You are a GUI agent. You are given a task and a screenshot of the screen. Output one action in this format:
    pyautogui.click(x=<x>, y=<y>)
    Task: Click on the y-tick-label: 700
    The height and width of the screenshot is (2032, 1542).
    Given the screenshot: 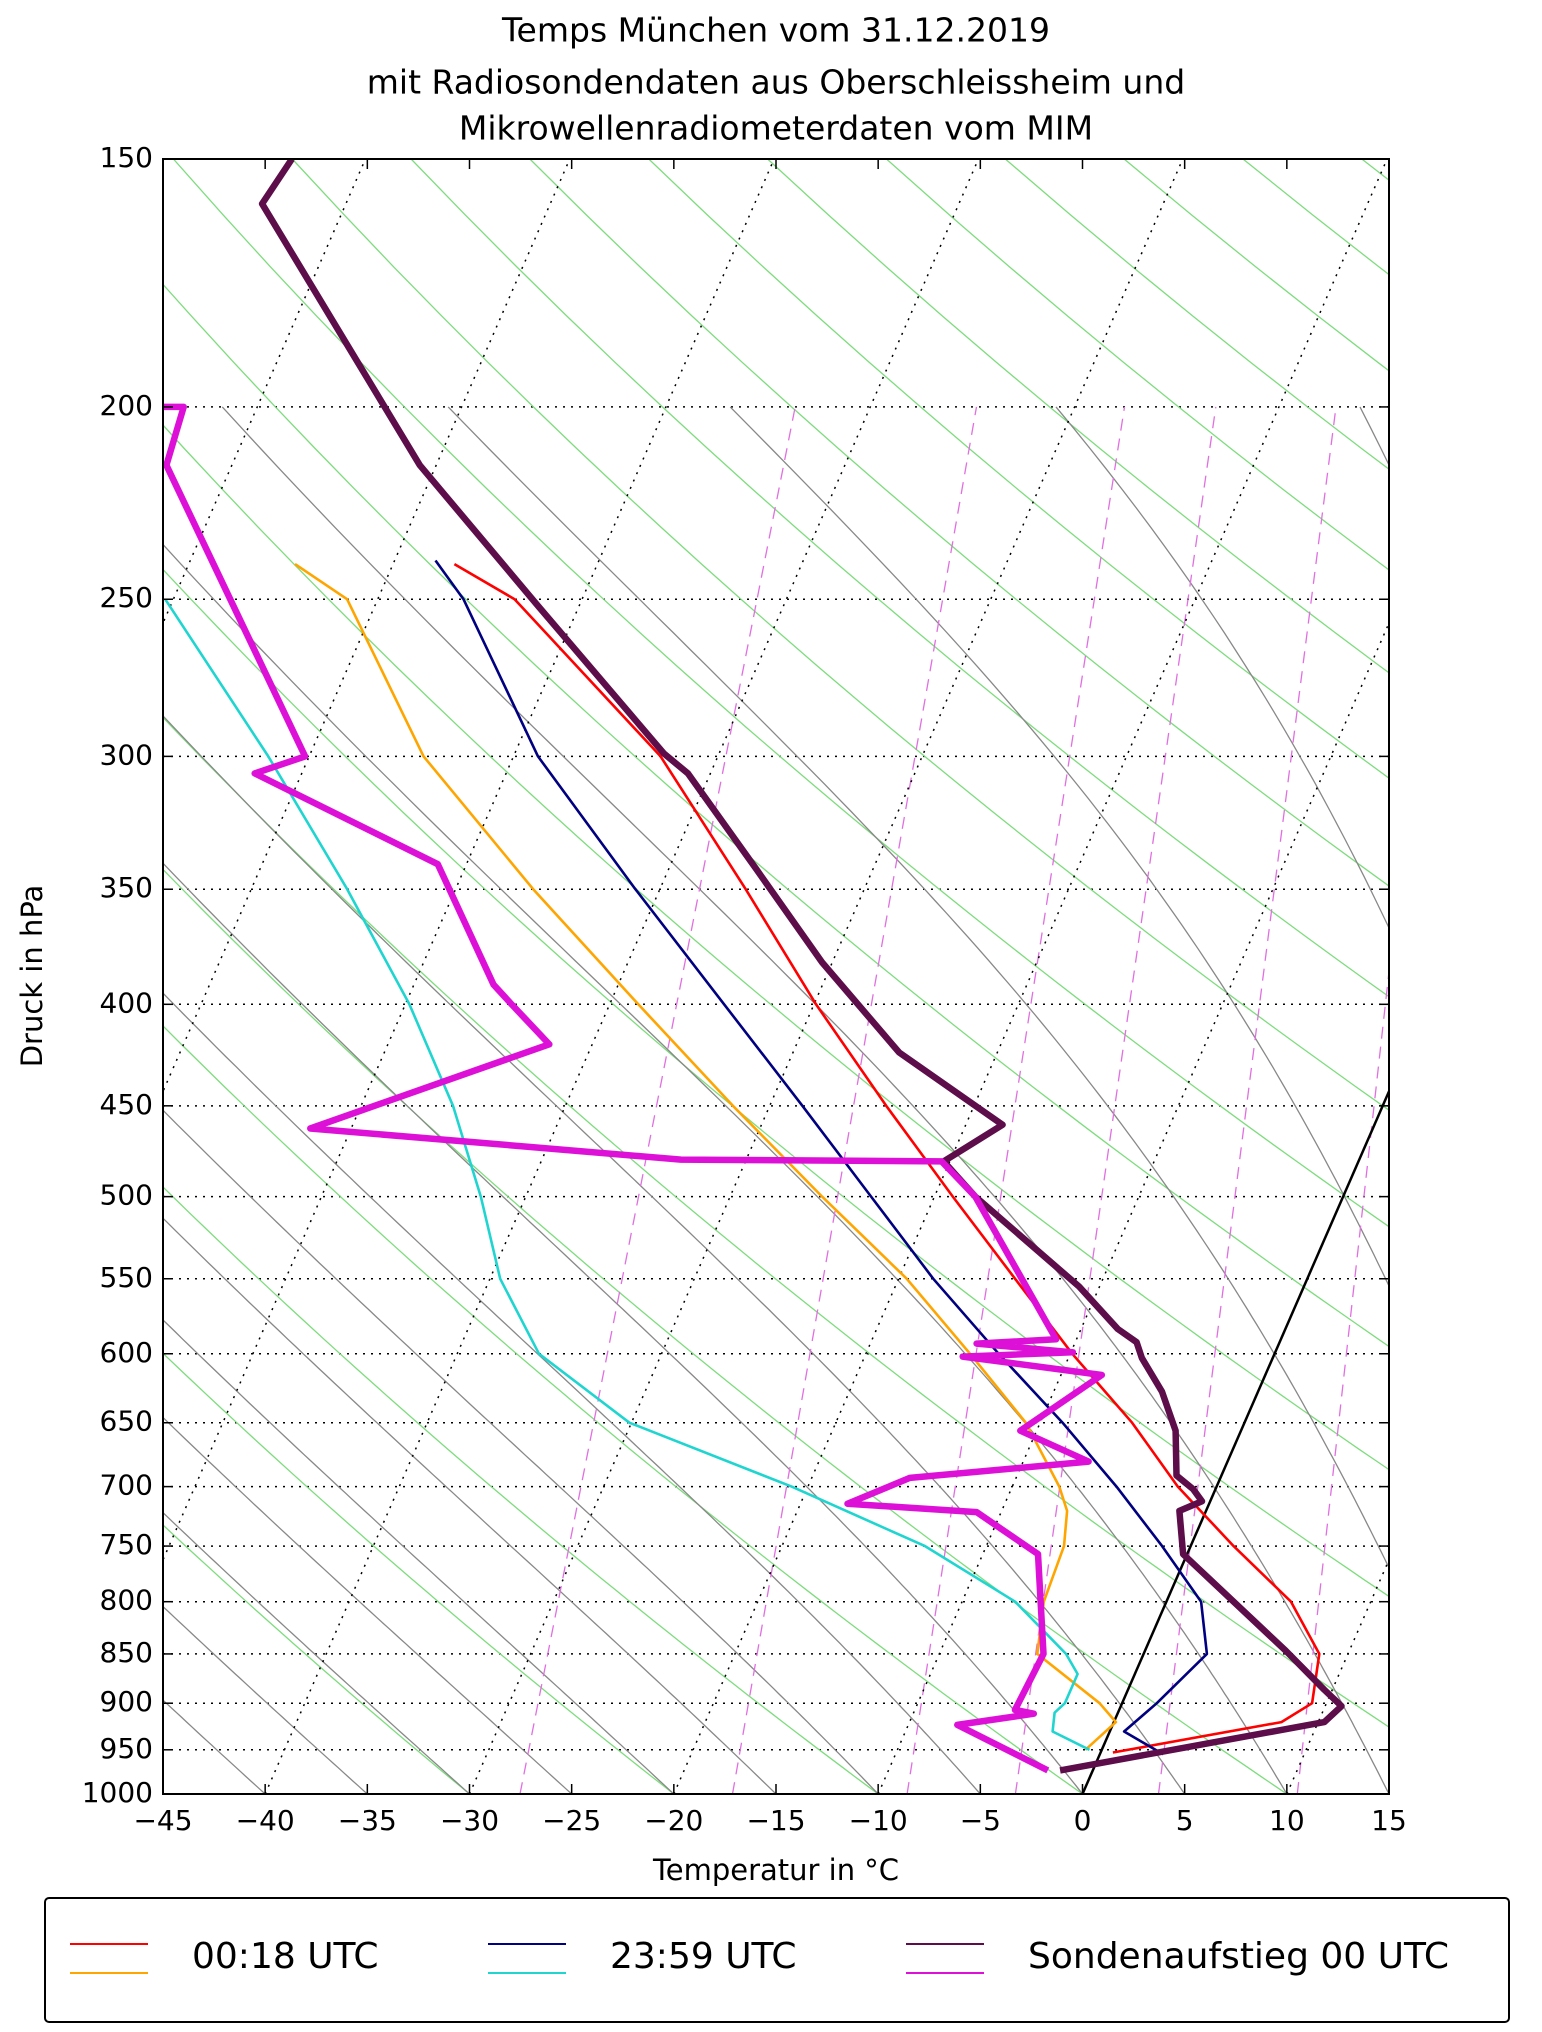 What is the action you would take?
    pyautogui.click(x=126, y=1485)
    